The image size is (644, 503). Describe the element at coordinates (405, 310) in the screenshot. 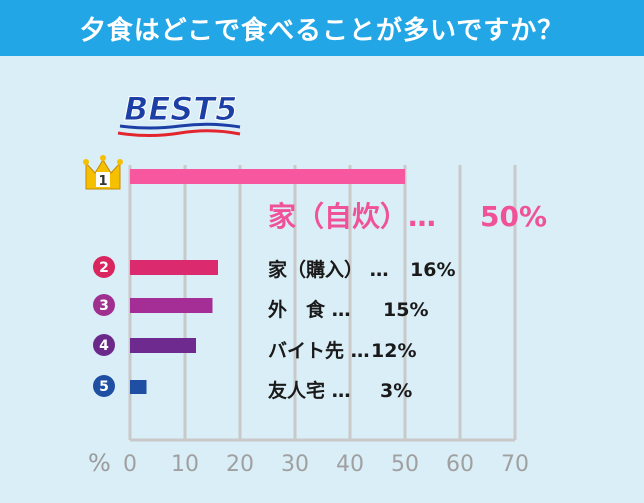

I see `value-label: 15%` at that location.